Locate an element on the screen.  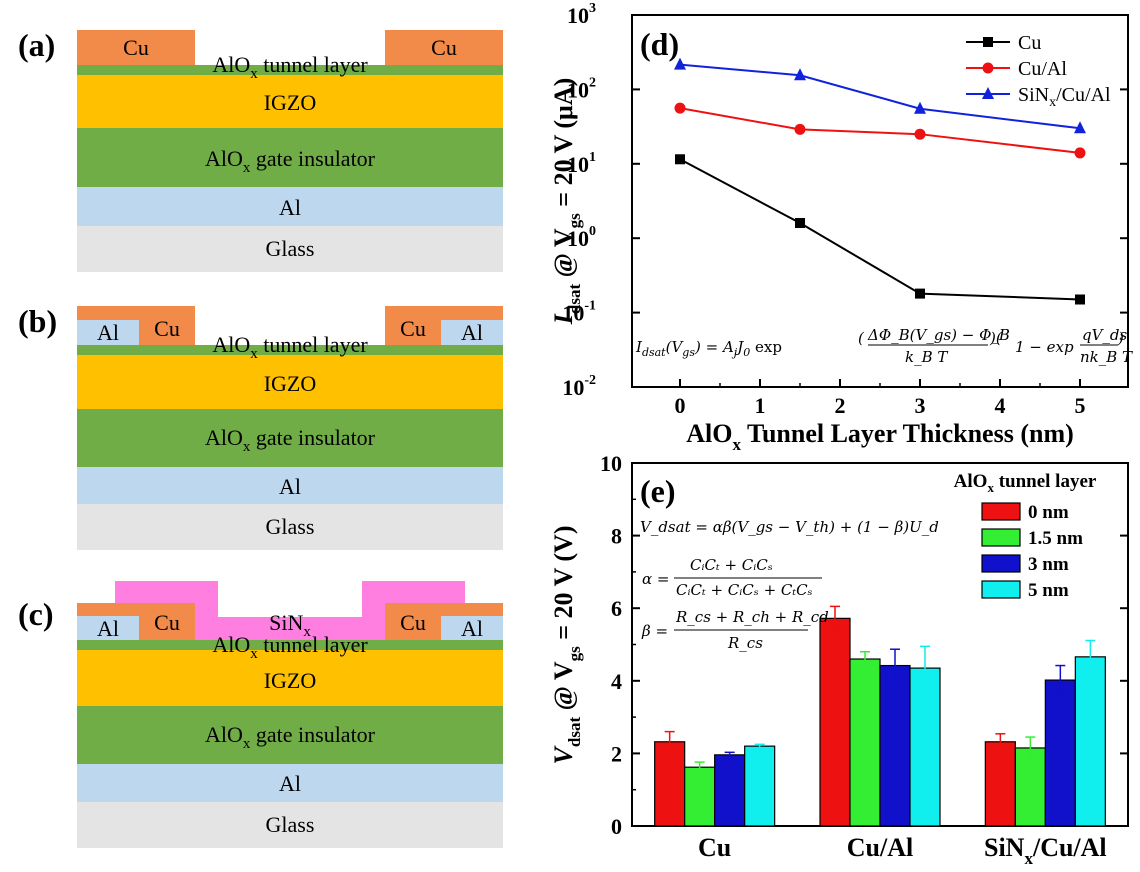
equation-idsat: Idsat(Vgs) = AjJ0 exp is located at coordinates (708, 348).